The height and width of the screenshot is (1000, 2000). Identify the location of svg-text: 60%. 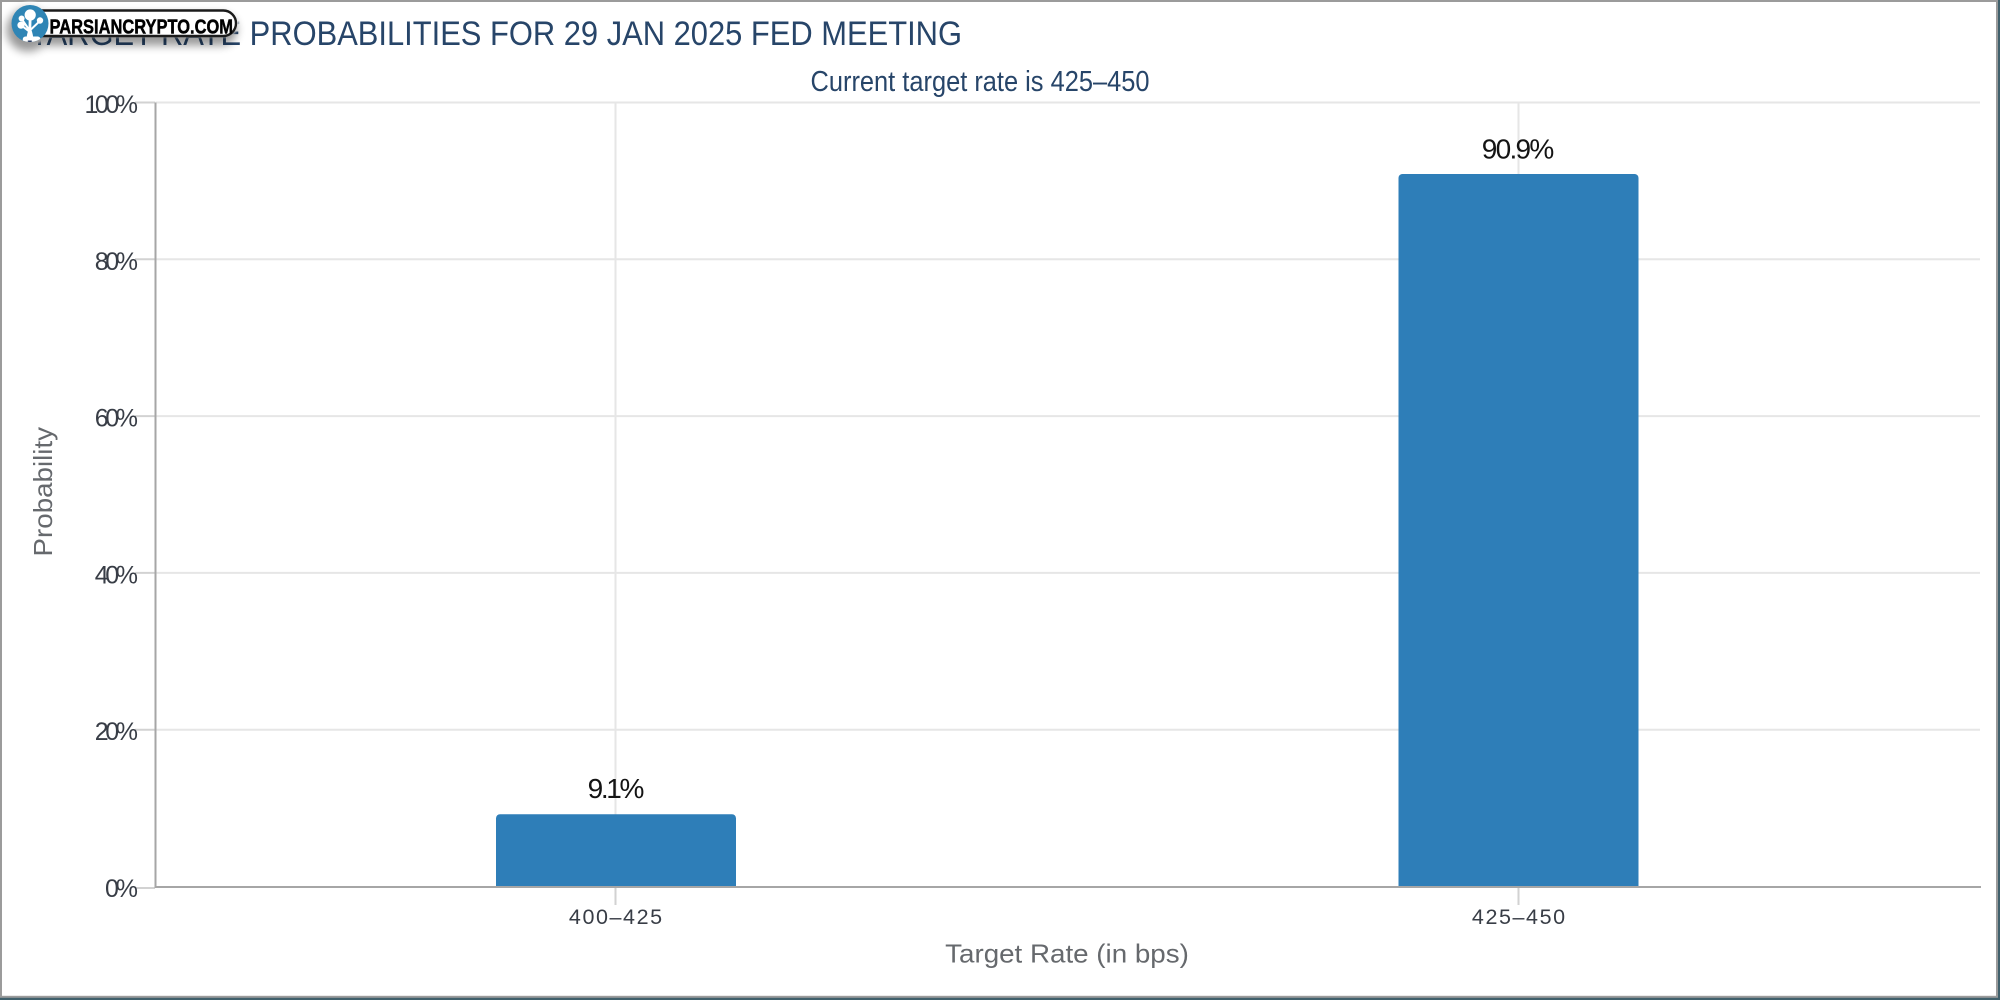
(116, 419).